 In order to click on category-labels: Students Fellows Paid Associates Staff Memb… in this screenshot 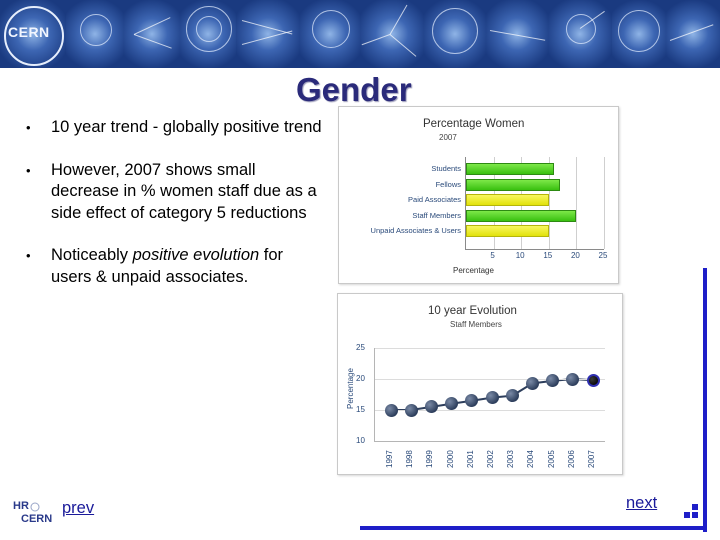, I will do `click(400, 203)`.